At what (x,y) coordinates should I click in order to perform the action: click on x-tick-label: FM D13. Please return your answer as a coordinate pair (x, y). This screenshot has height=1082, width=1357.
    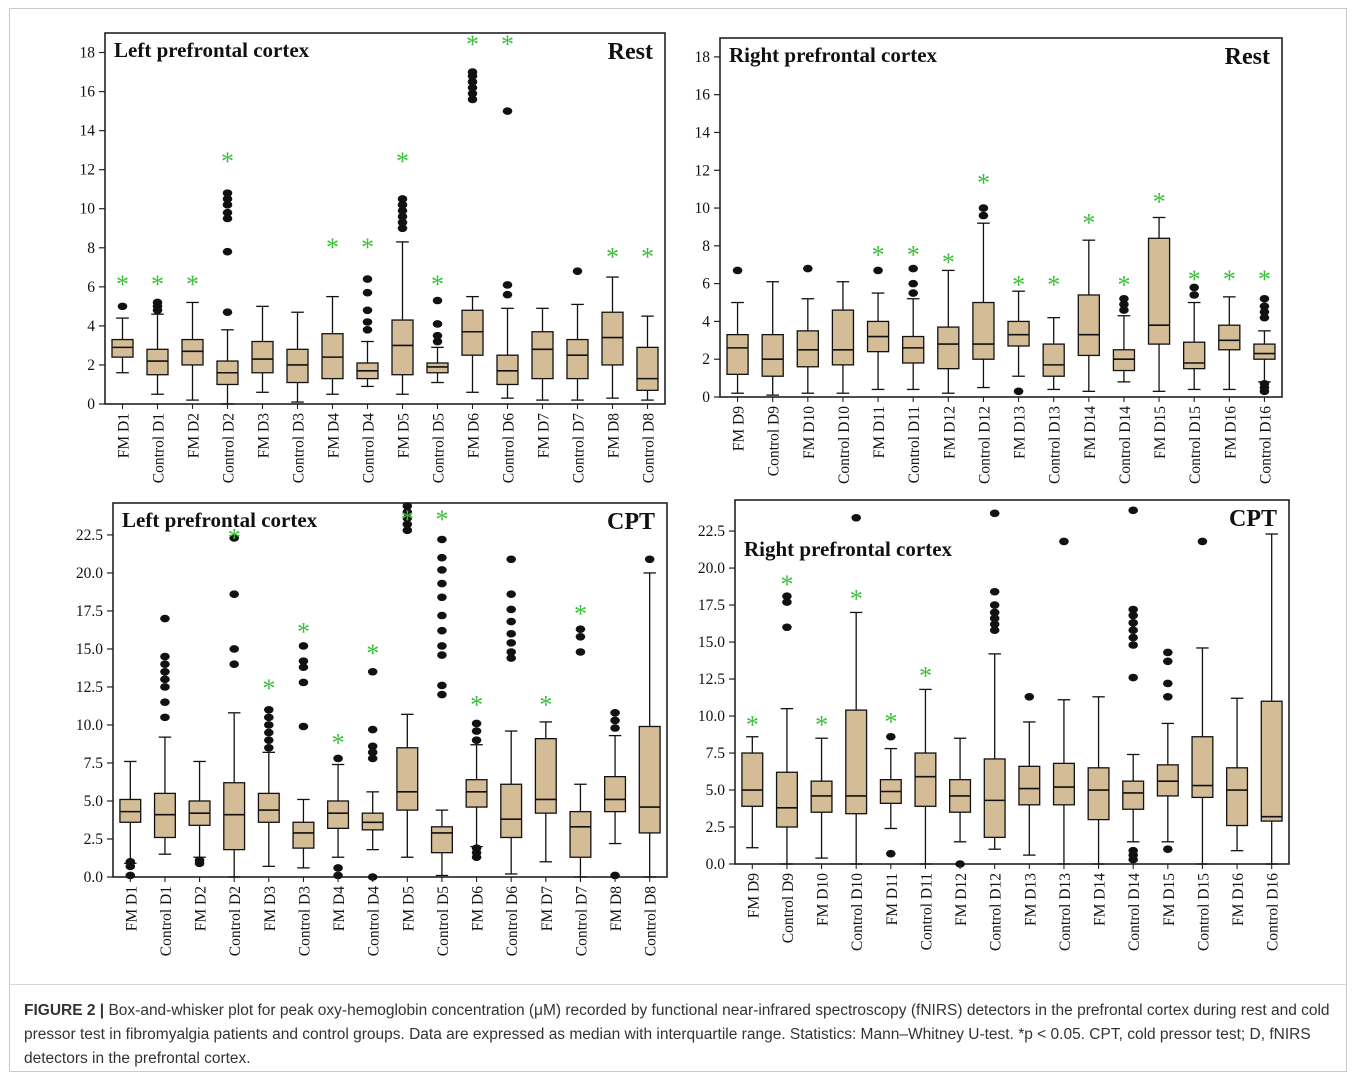
    Looking at the image, I should click on (1030, 899).